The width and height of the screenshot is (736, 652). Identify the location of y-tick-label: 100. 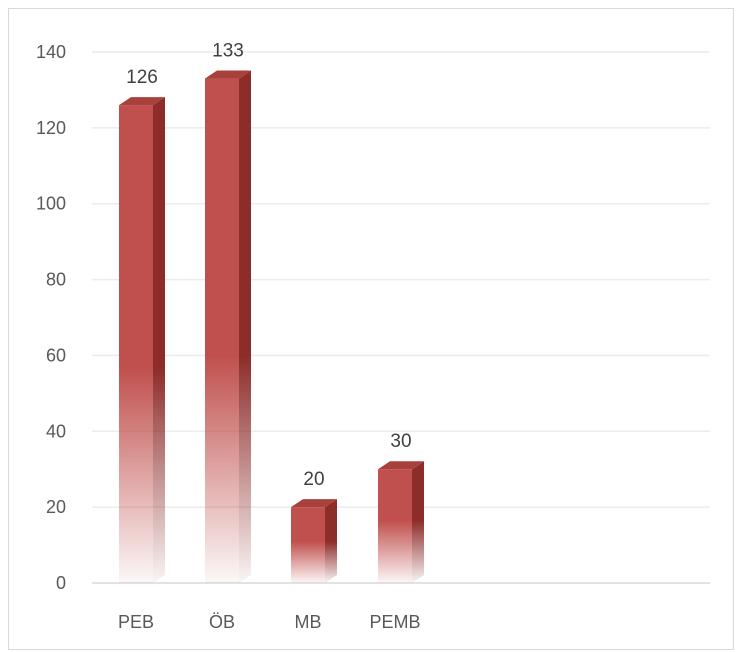
(51, 204).